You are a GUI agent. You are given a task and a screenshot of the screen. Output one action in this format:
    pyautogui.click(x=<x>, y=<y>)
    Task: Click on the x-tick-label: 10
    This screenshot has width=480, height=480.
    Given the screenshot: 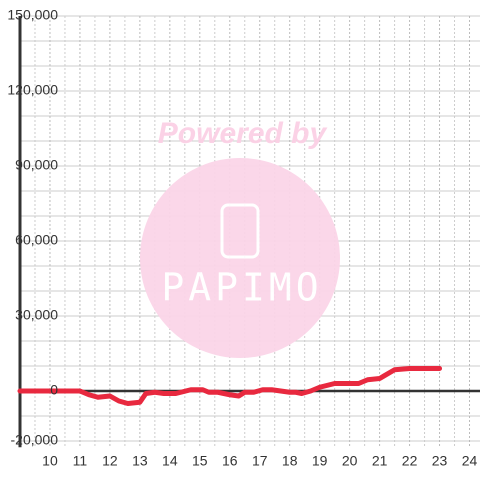 What is the action you would take?
    pyautogui.click(x=50, y=461)
    